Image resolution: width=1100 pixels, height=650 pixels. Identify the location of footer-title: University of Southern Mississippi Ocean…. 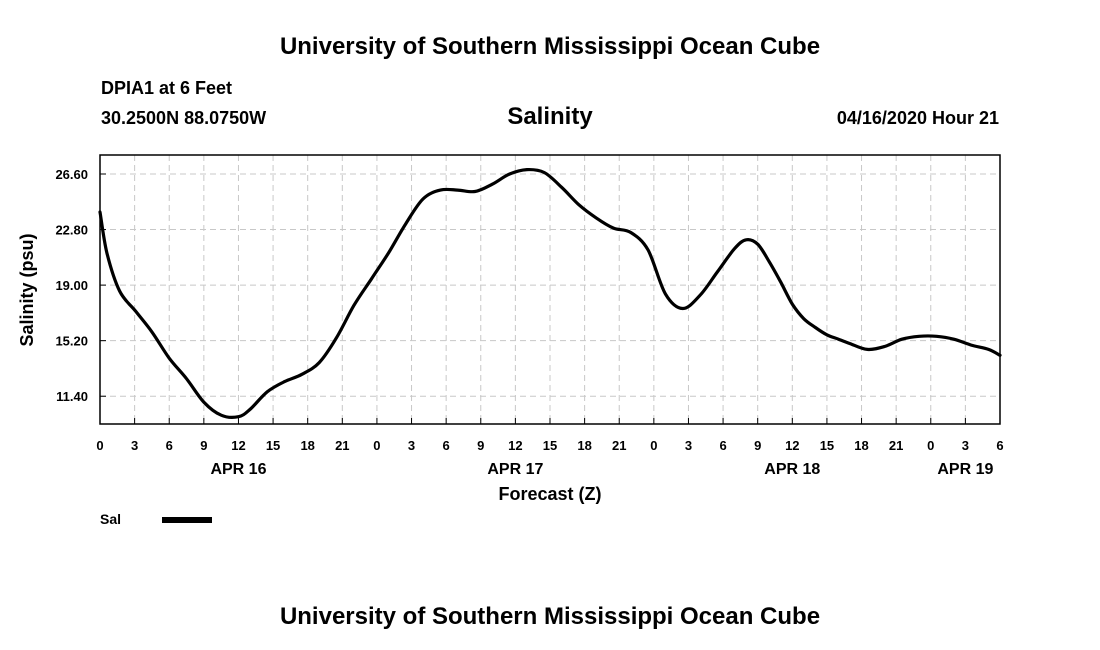
(550, 616).